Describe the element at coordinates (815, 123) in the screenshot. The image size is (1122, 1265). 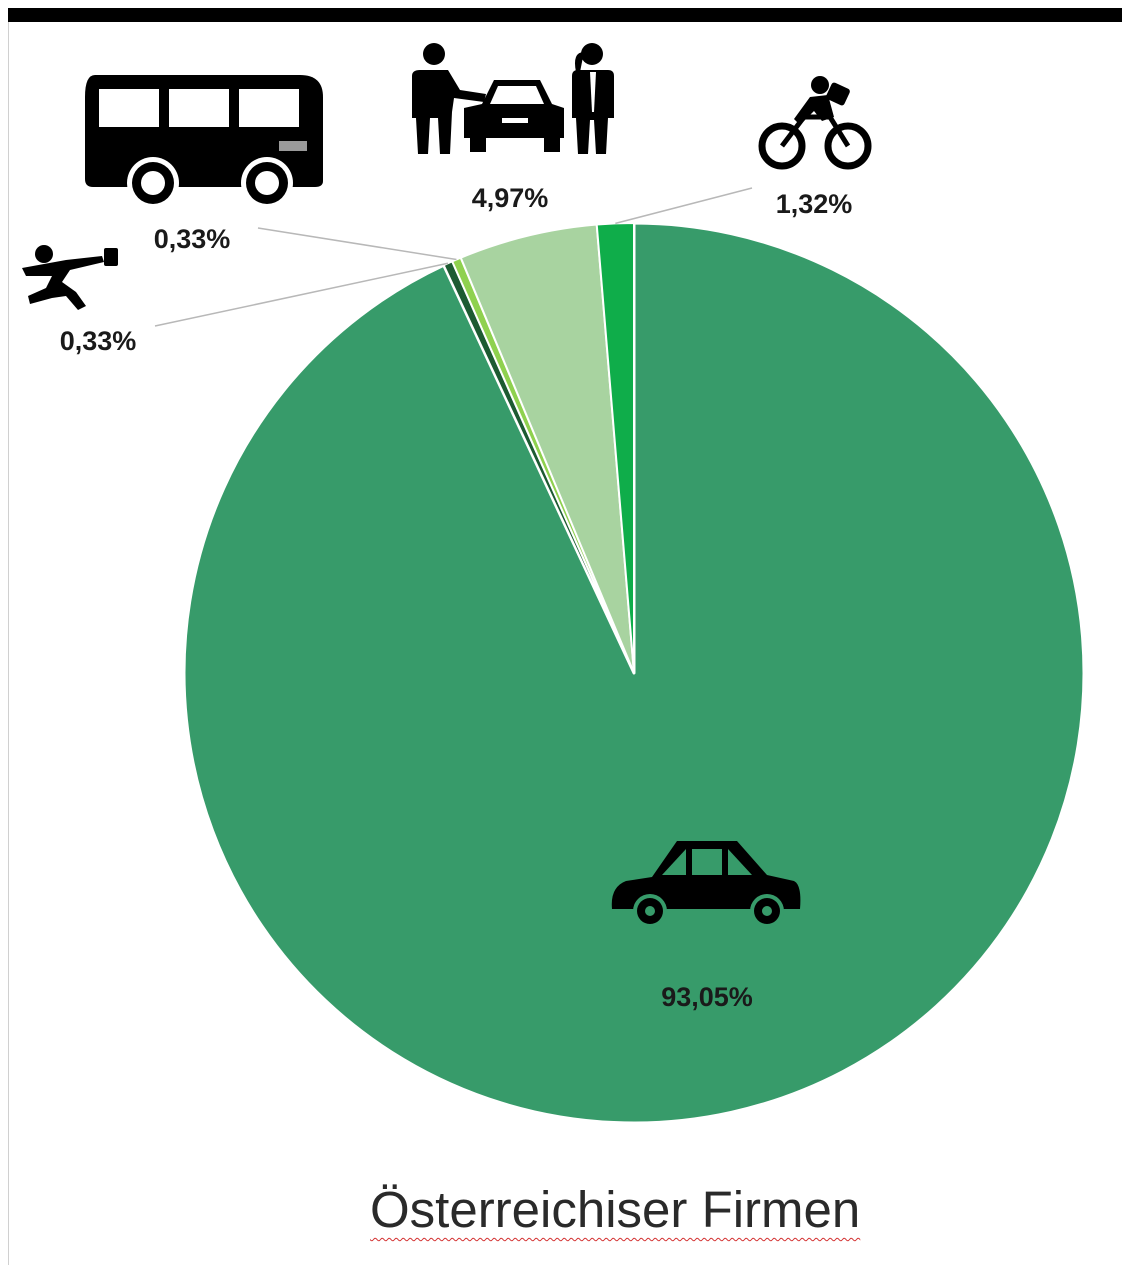
I see `cyclist-icon` at that location.